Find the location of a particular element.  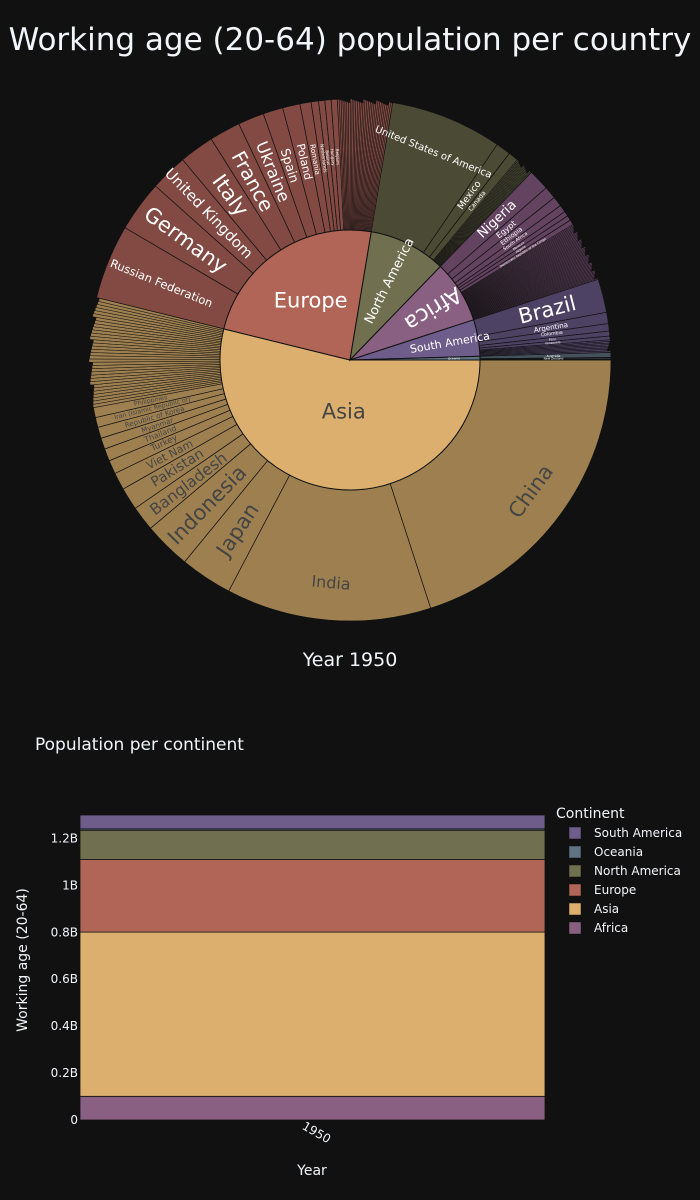

label-algeria: Algeria is located at coordinates (520, 249).